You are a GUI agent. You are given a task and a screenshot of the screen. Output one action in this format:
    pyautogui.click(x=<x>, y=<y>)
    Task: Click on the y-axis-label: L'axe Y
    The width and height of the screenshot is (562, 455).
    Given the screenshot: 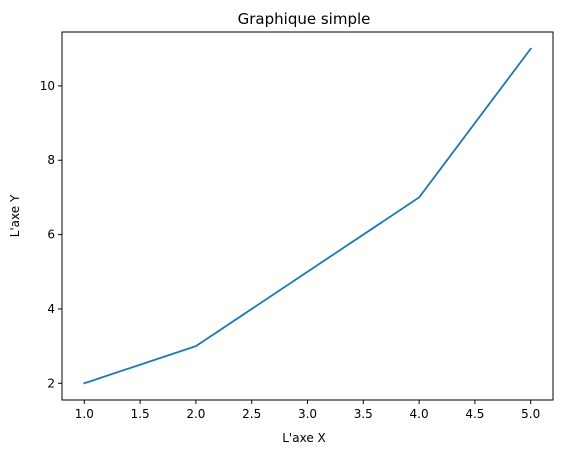 What is the action you would take?
    pyautogui.click(x=15, y=215)
    